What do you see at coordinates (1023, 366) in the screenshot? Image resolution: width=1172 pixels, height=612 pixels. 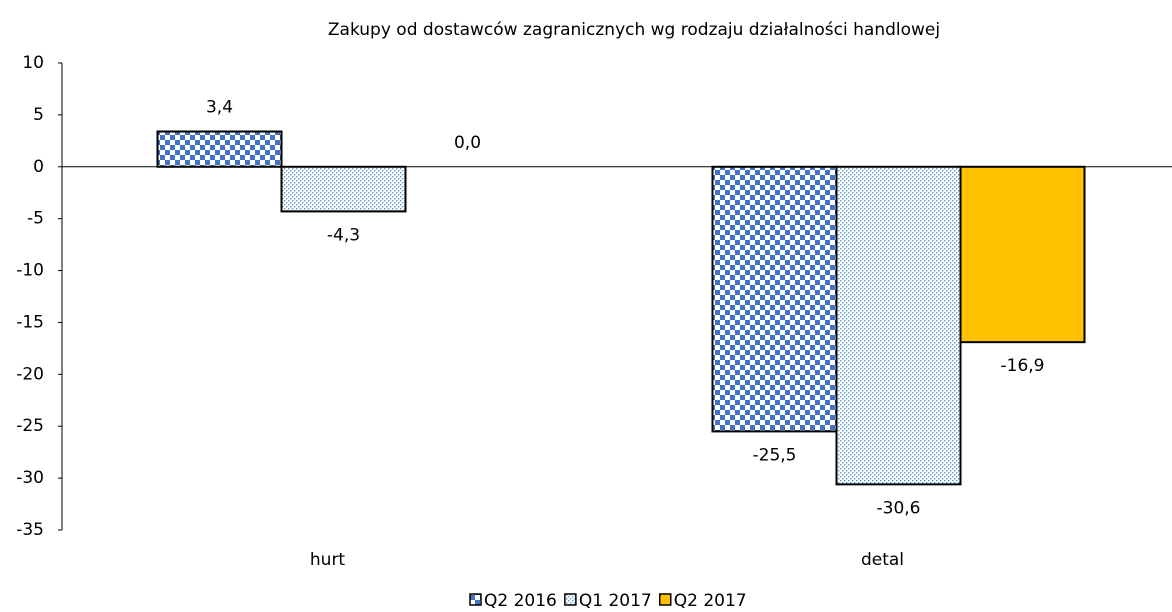 I see `data-label: -16,9` at bounding box center [1023, 366].